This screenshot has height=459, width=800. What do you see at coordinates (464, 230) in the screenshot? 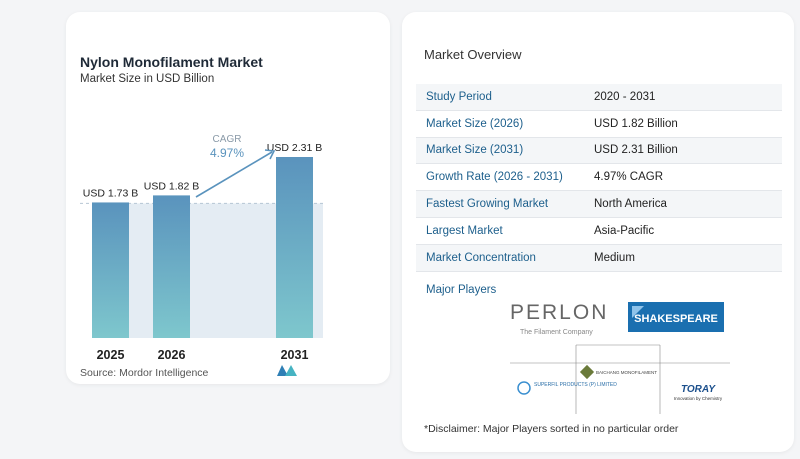
I see `overview-row-label: Largest Market` at bounding box center [464, 230].